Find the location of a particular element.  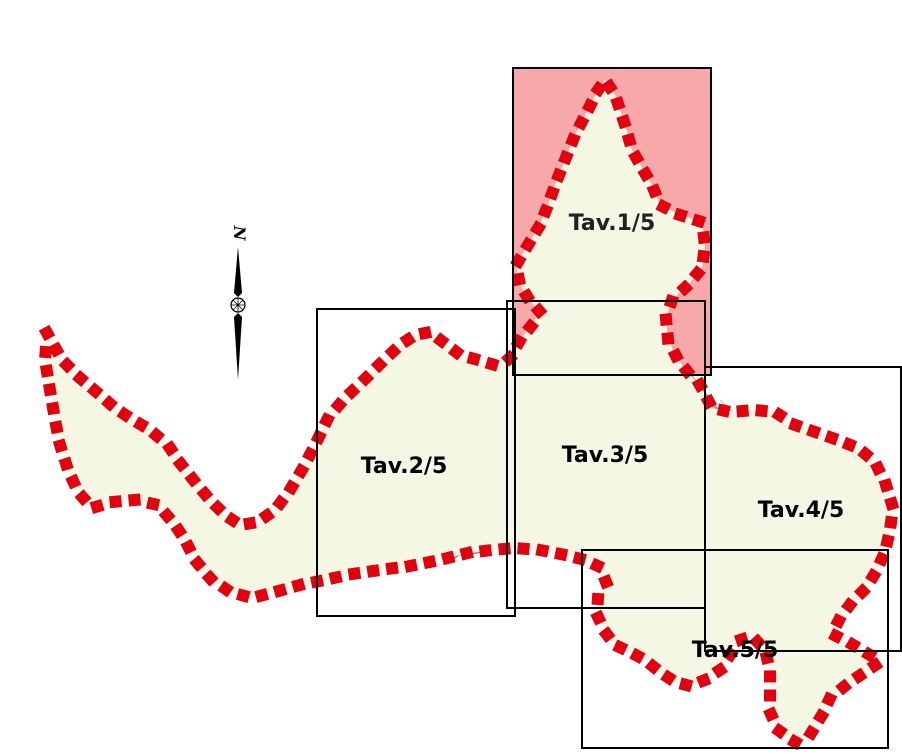

sheet-5-label: Tav.5/5 is located at coordinates (735, 650).